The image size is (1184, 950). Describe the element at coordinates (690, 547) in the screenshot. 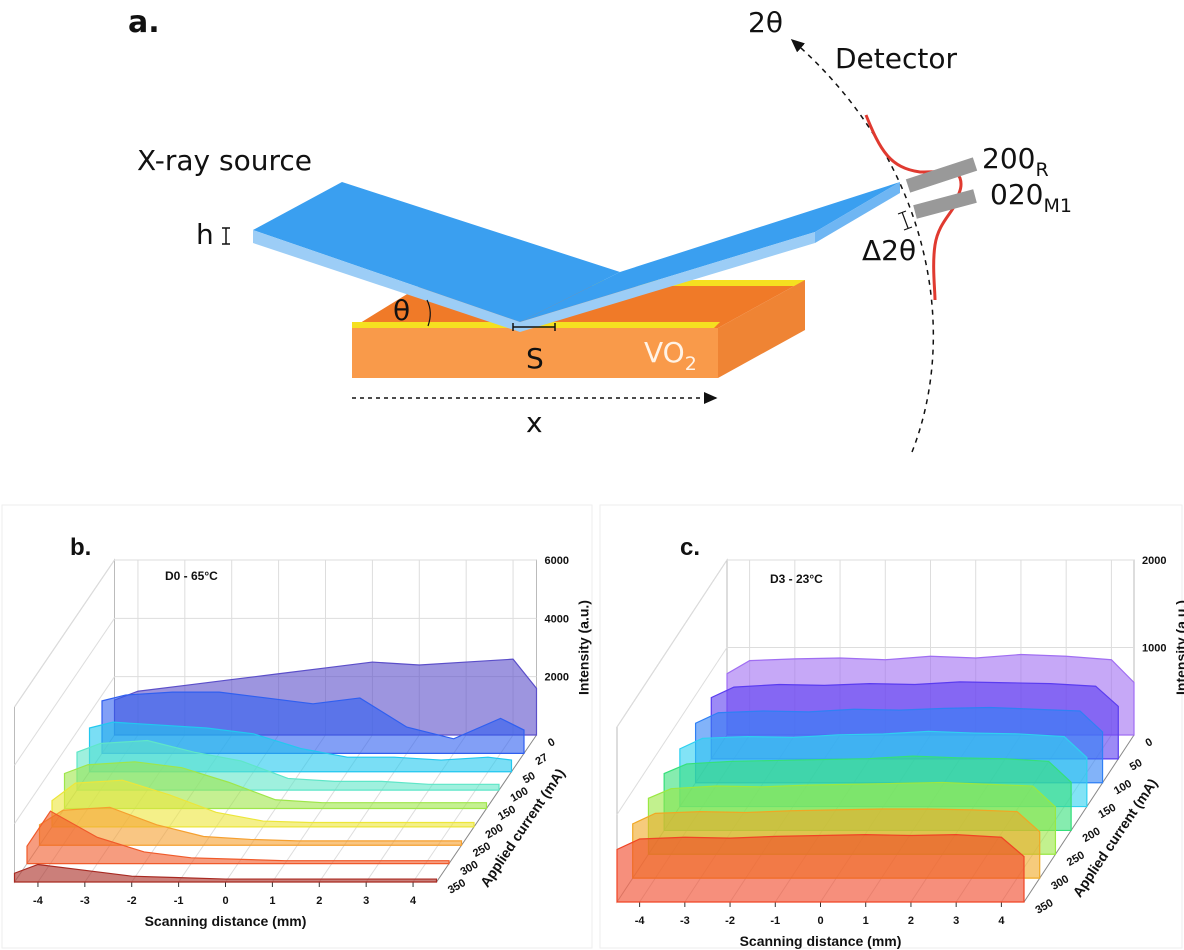

I see `panel-label: c.` at that location.